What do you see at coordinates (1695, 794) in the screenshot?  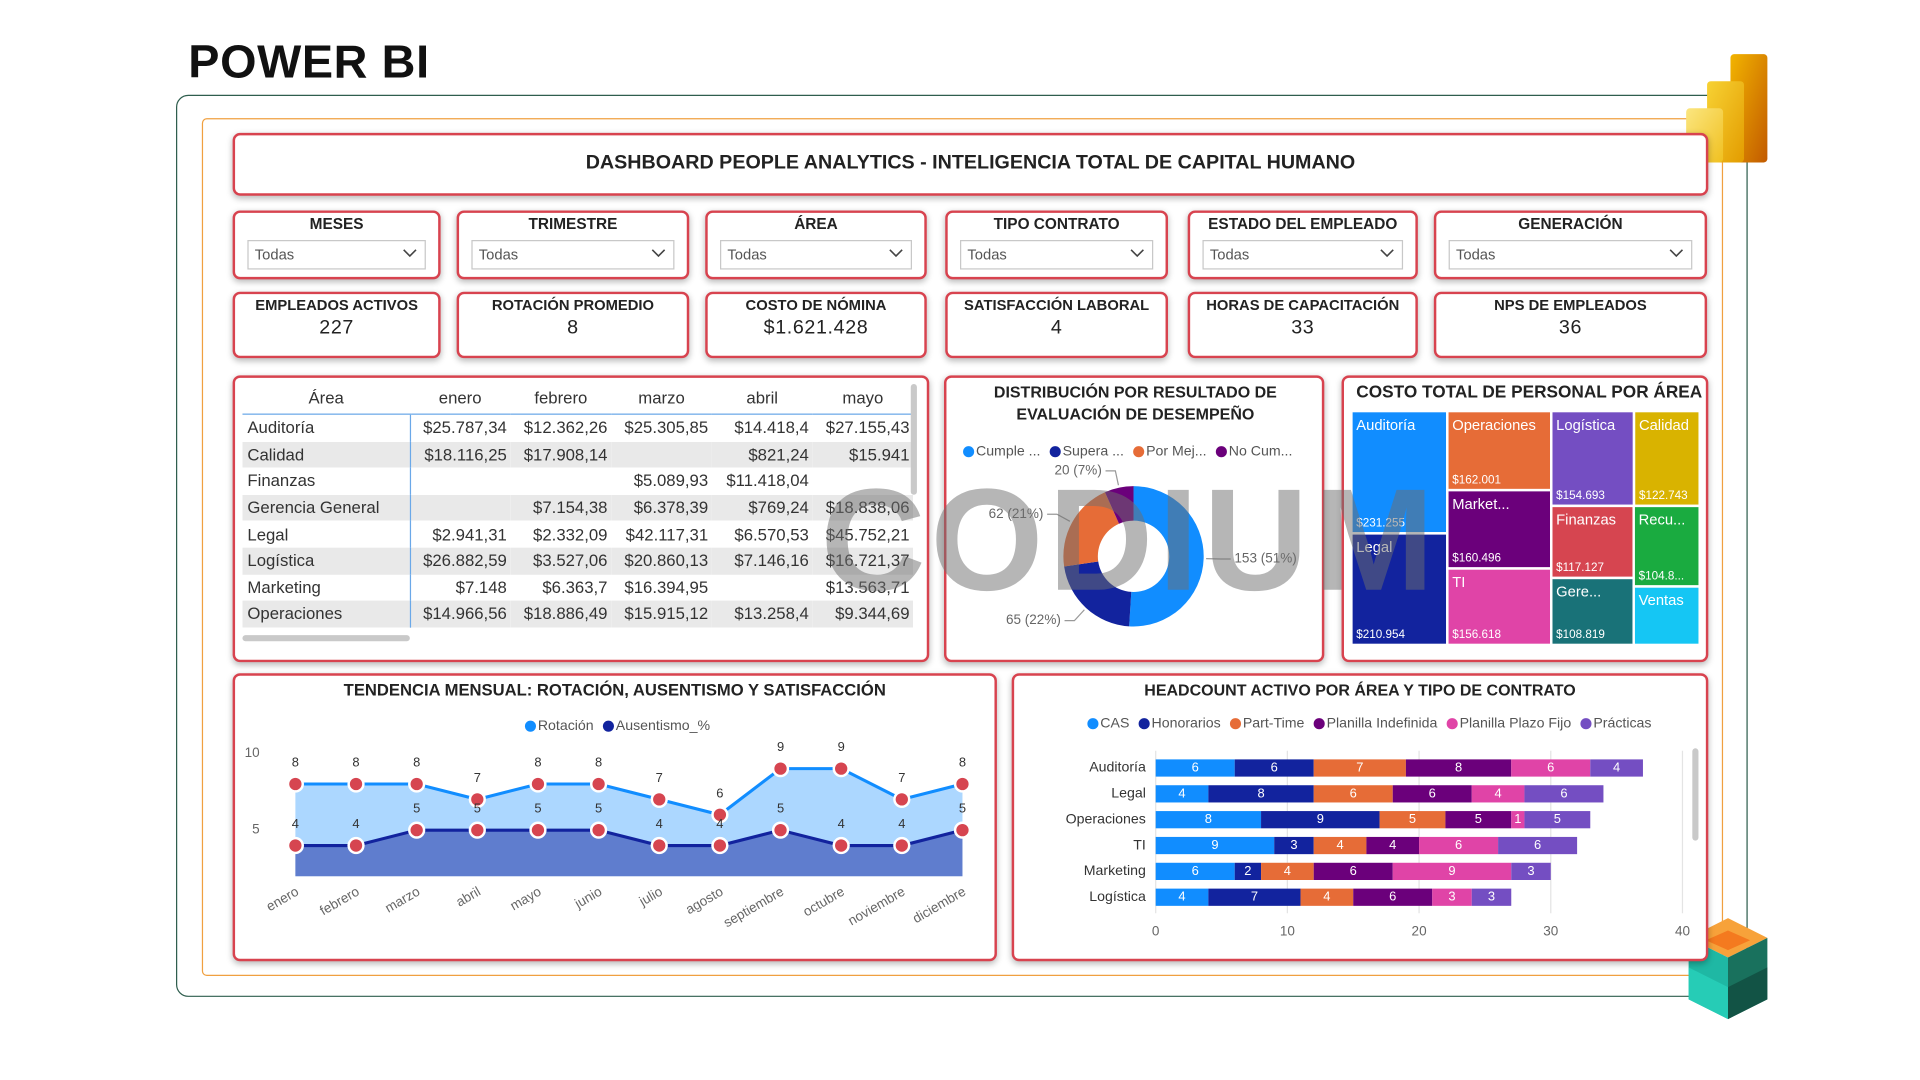 I see `bar-vscroll` at bounding box center [1695, 794].